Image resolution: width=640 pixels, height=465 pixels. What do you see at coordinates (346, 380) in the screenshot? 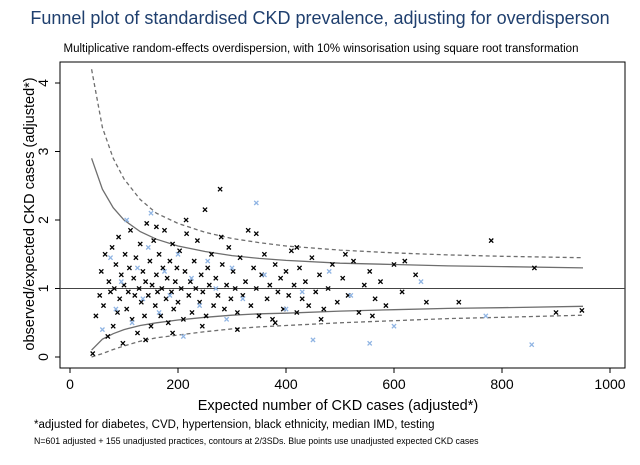
I see `x-axis: 0 200 400 600 800 1000` at bounding box center [346, 380].